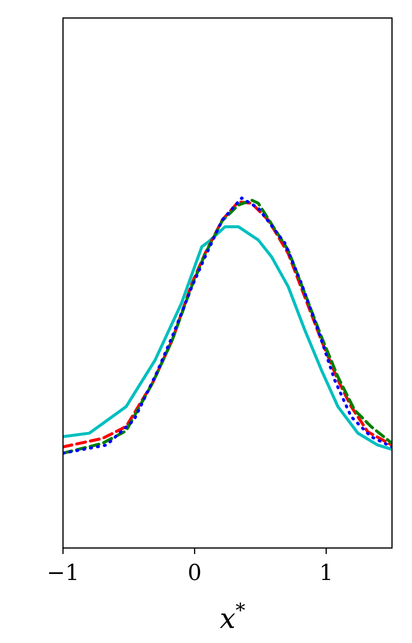 The width and height of the screenshot is (412, 643). I want to click on x-tick-label: −1, so click(63, 573).